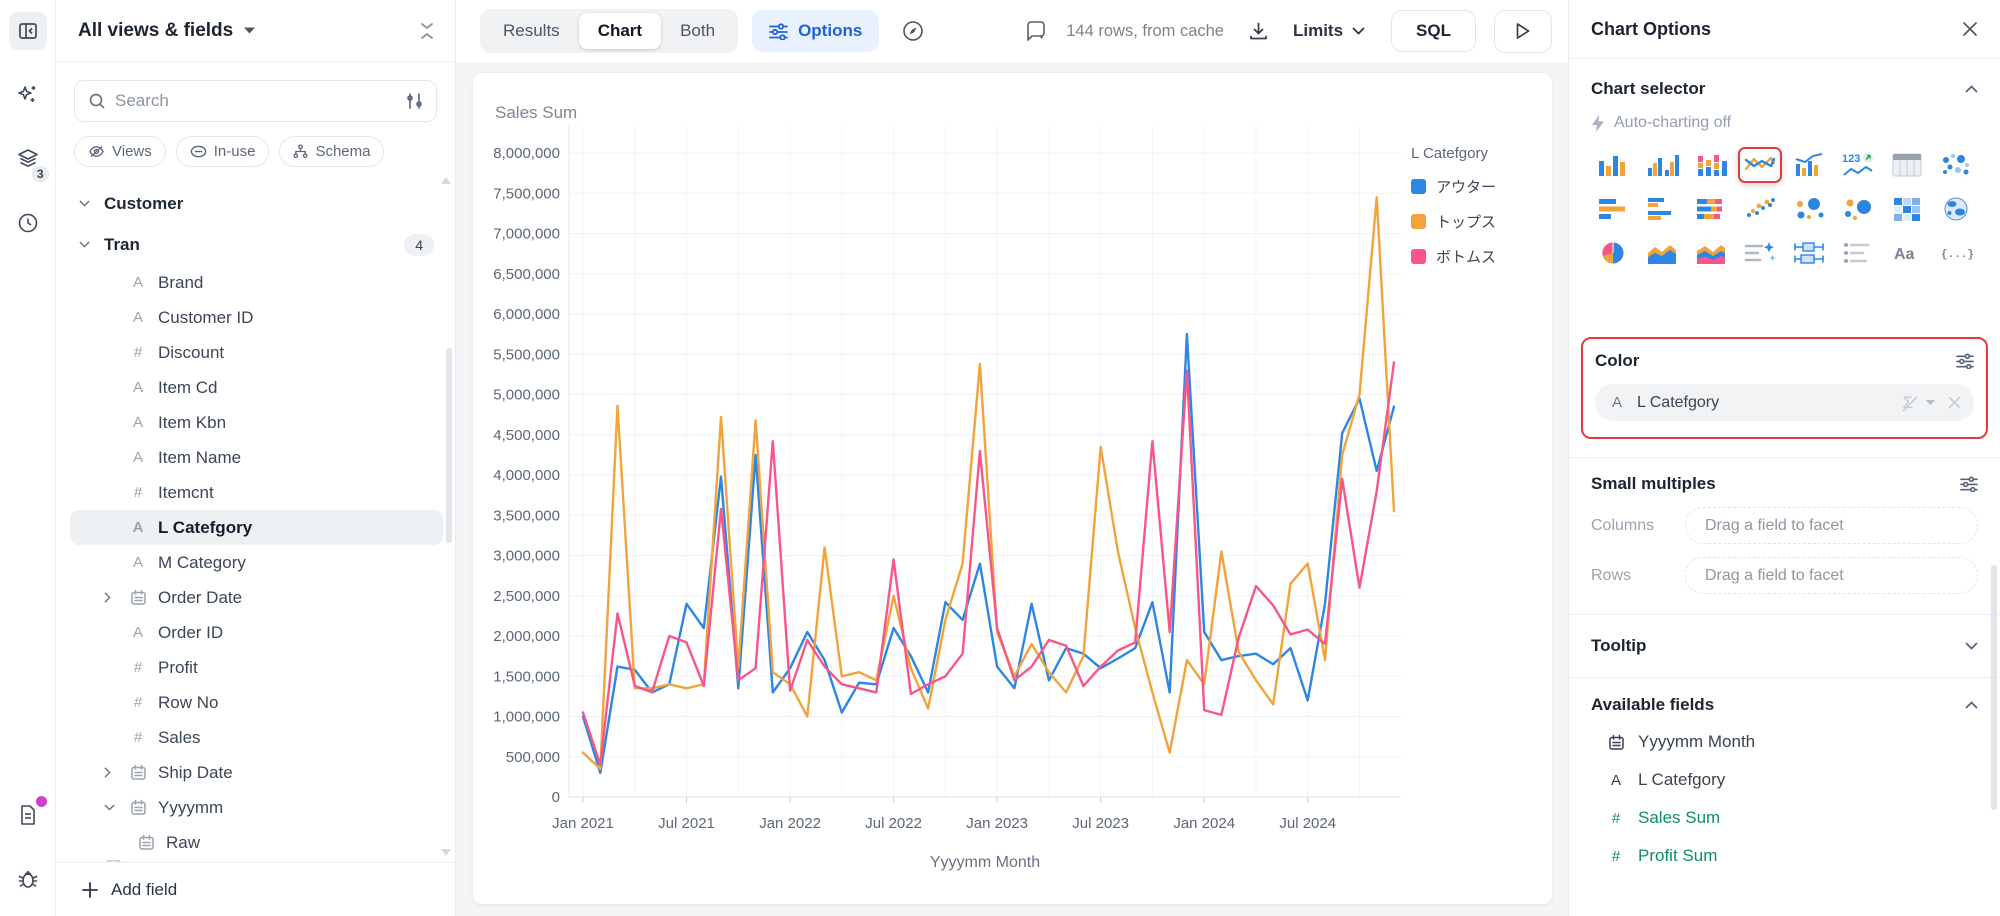 Image resolution: width=2000 pixels, height=916 pixels. I want to click on scroll-down-arrow, so click(446, 852).